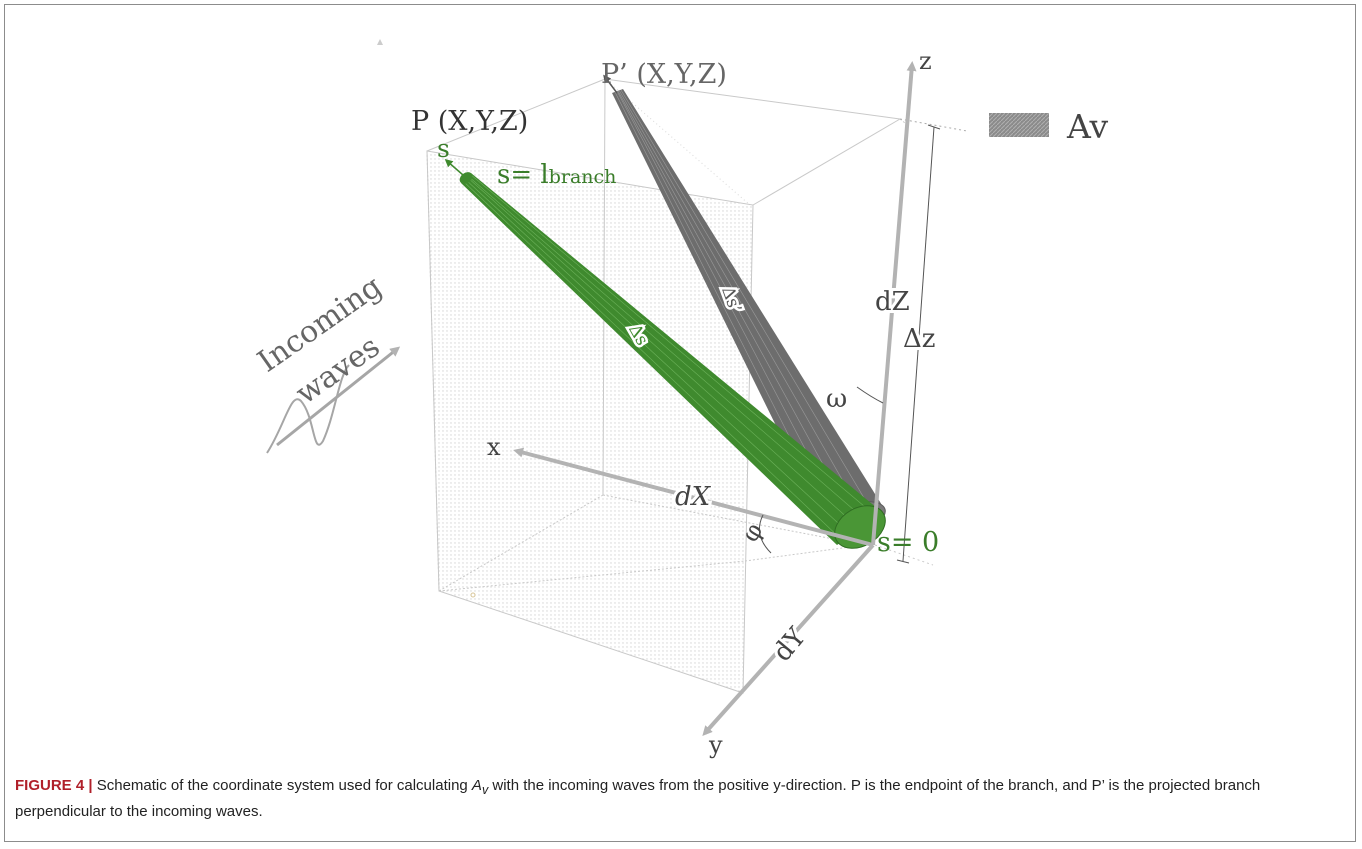  I want to click on dz-label: dZ, so click(892, 302).